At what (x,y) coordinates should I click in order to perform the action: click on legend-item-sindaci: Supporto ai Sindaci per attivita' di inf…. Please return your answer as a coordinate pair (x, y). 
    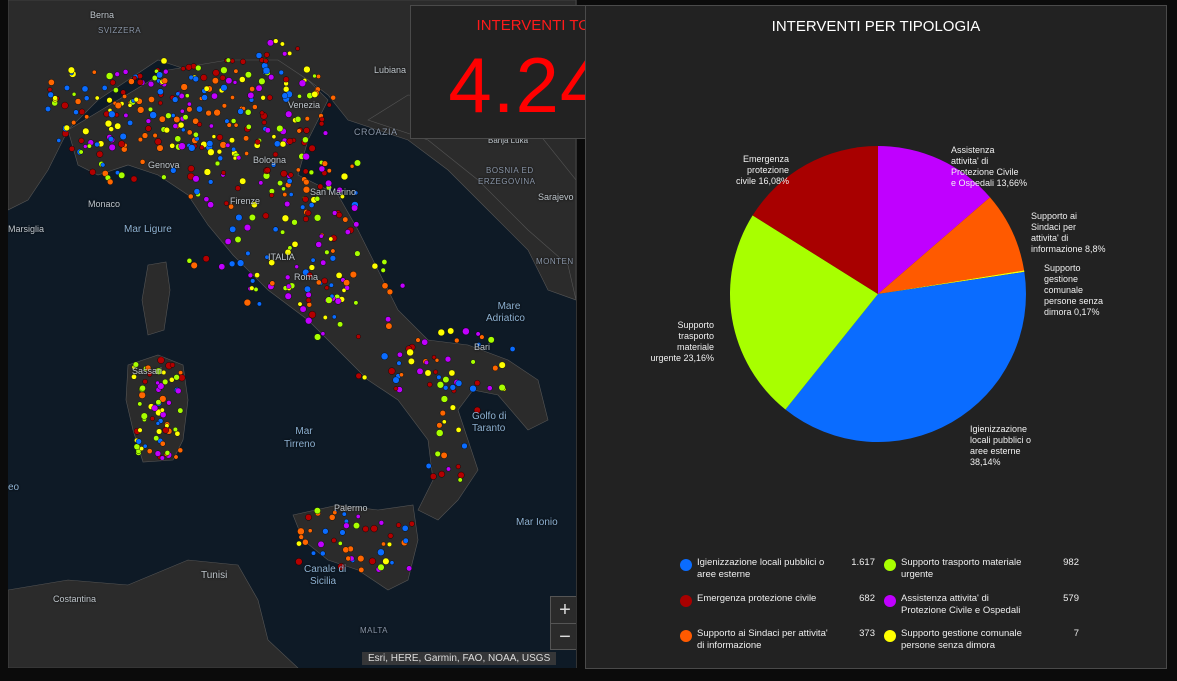
    Looking at the image, I should click on (777, 642).